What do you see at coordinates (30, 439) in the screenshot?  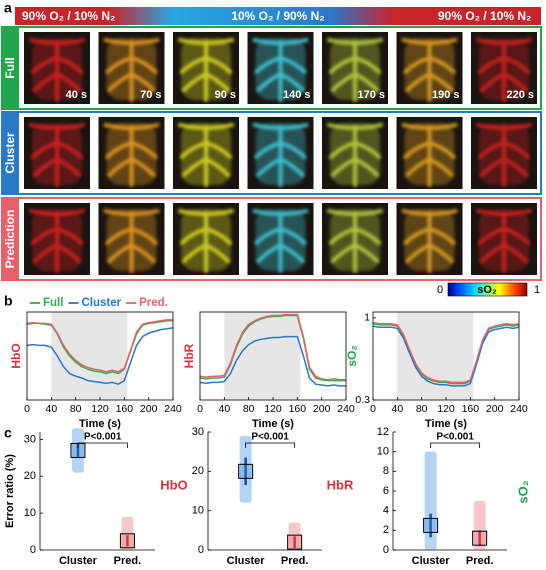 I see `y-tick-label: 30` at bounding box center [30, 439].